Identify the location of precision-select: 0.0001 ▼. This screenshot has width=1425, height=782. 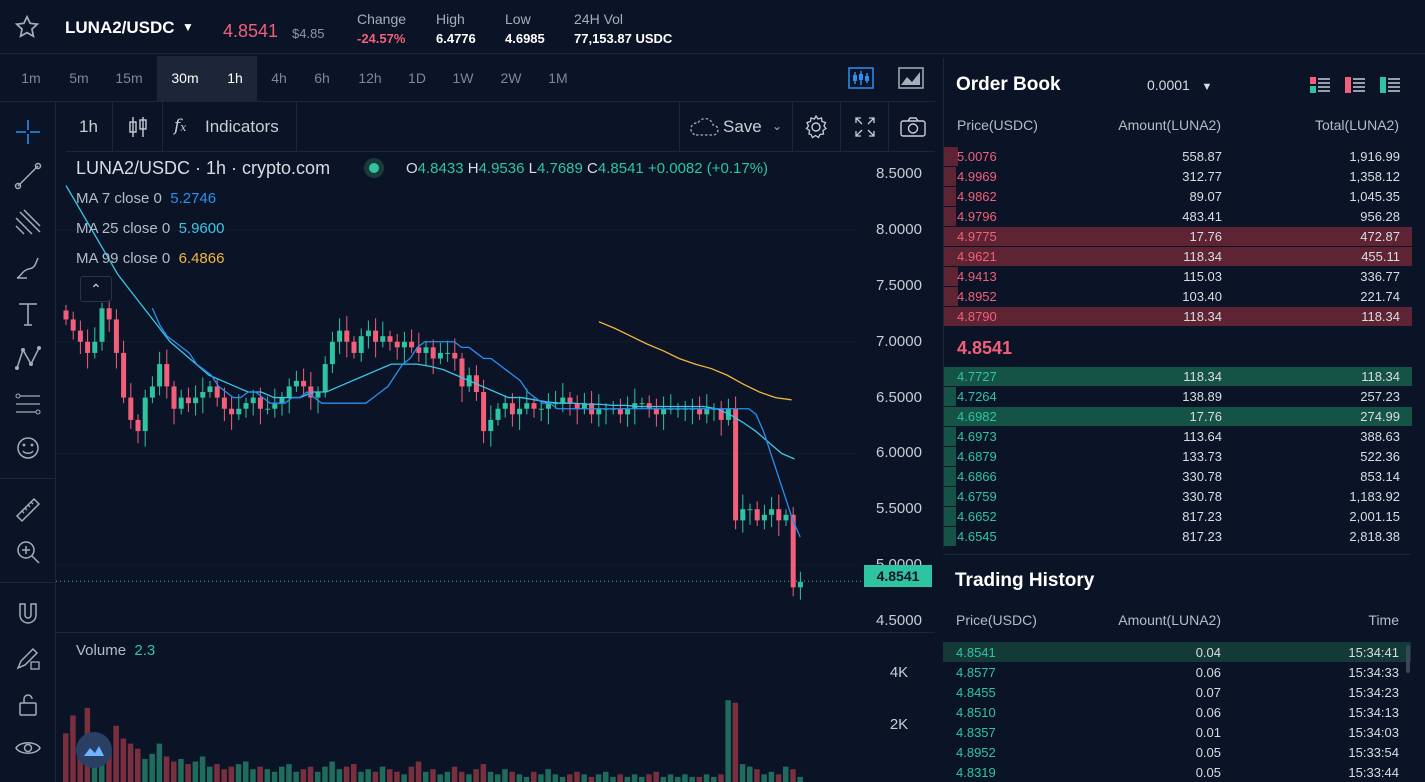
(1180, 85).